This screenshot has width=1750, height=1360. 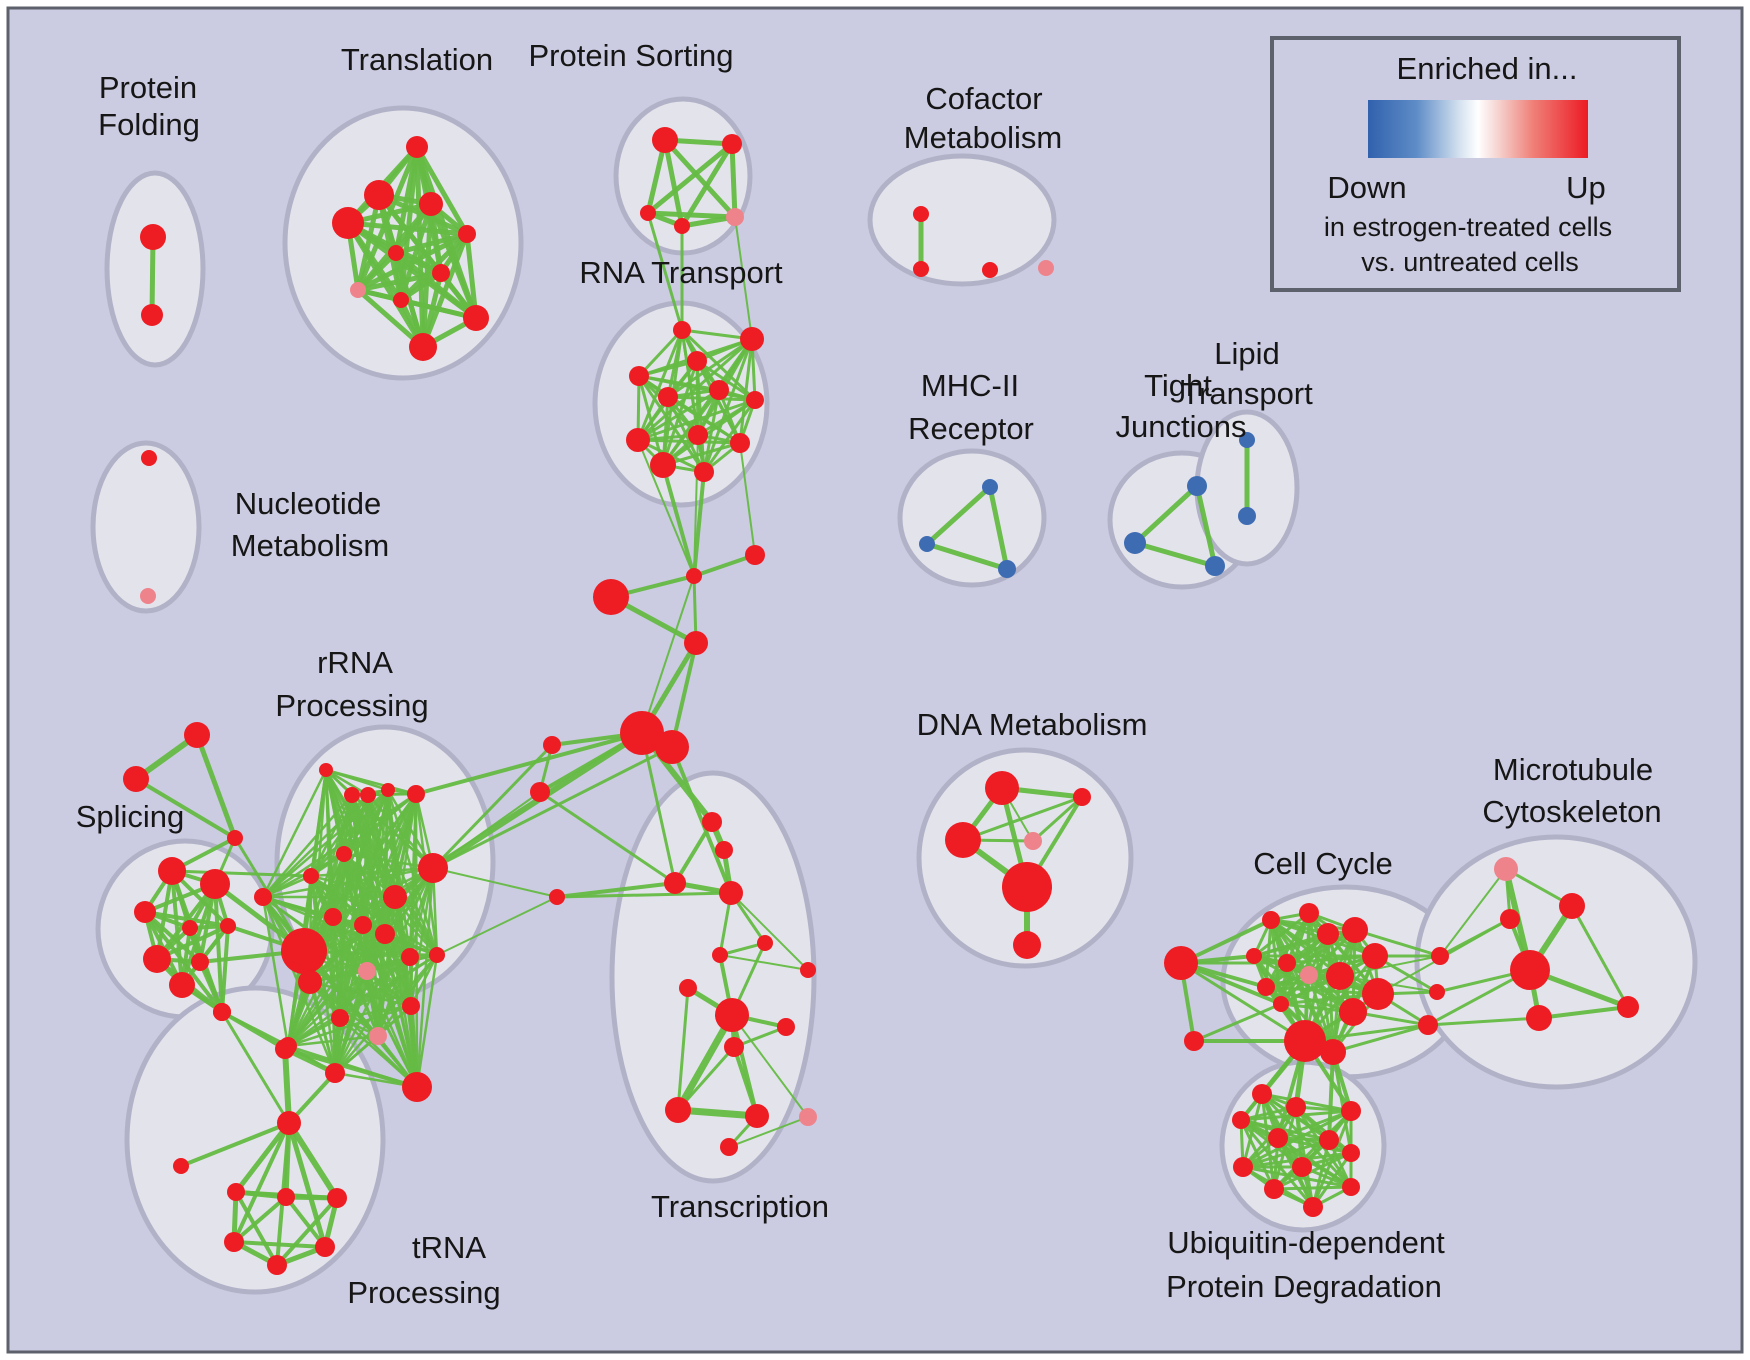 I want to click on nucleotide-metabolism-ellipse, so click(x=146, y=527).